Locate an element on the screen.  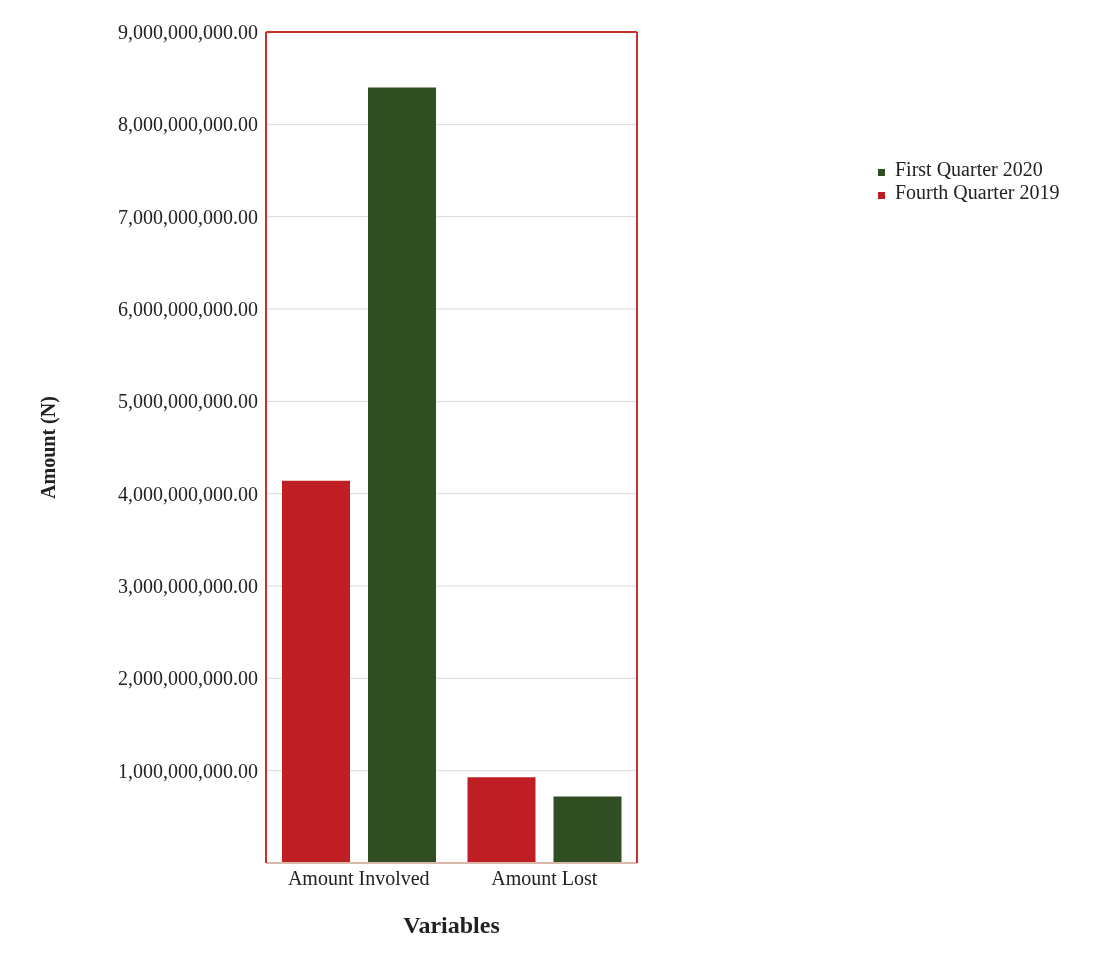
legend-label: Fourth Quarter 2019 is located at coordinates (977, 192).